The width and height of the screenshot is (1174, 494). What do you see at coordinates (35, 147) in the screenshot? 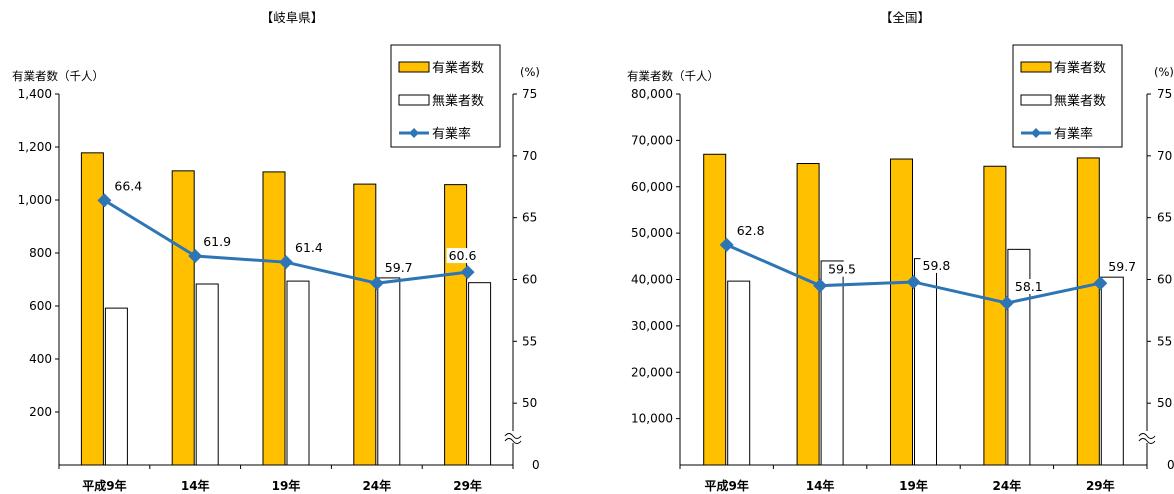
I see `y-tick-label: 1,200` at bounding box center [35, 147].